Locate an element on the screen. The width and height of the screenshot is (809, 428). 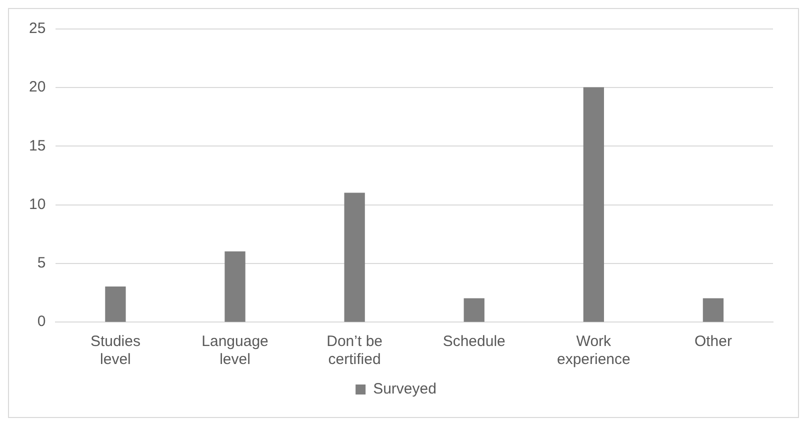
y-tick-label: 20 is located at coordinates (37, 87).